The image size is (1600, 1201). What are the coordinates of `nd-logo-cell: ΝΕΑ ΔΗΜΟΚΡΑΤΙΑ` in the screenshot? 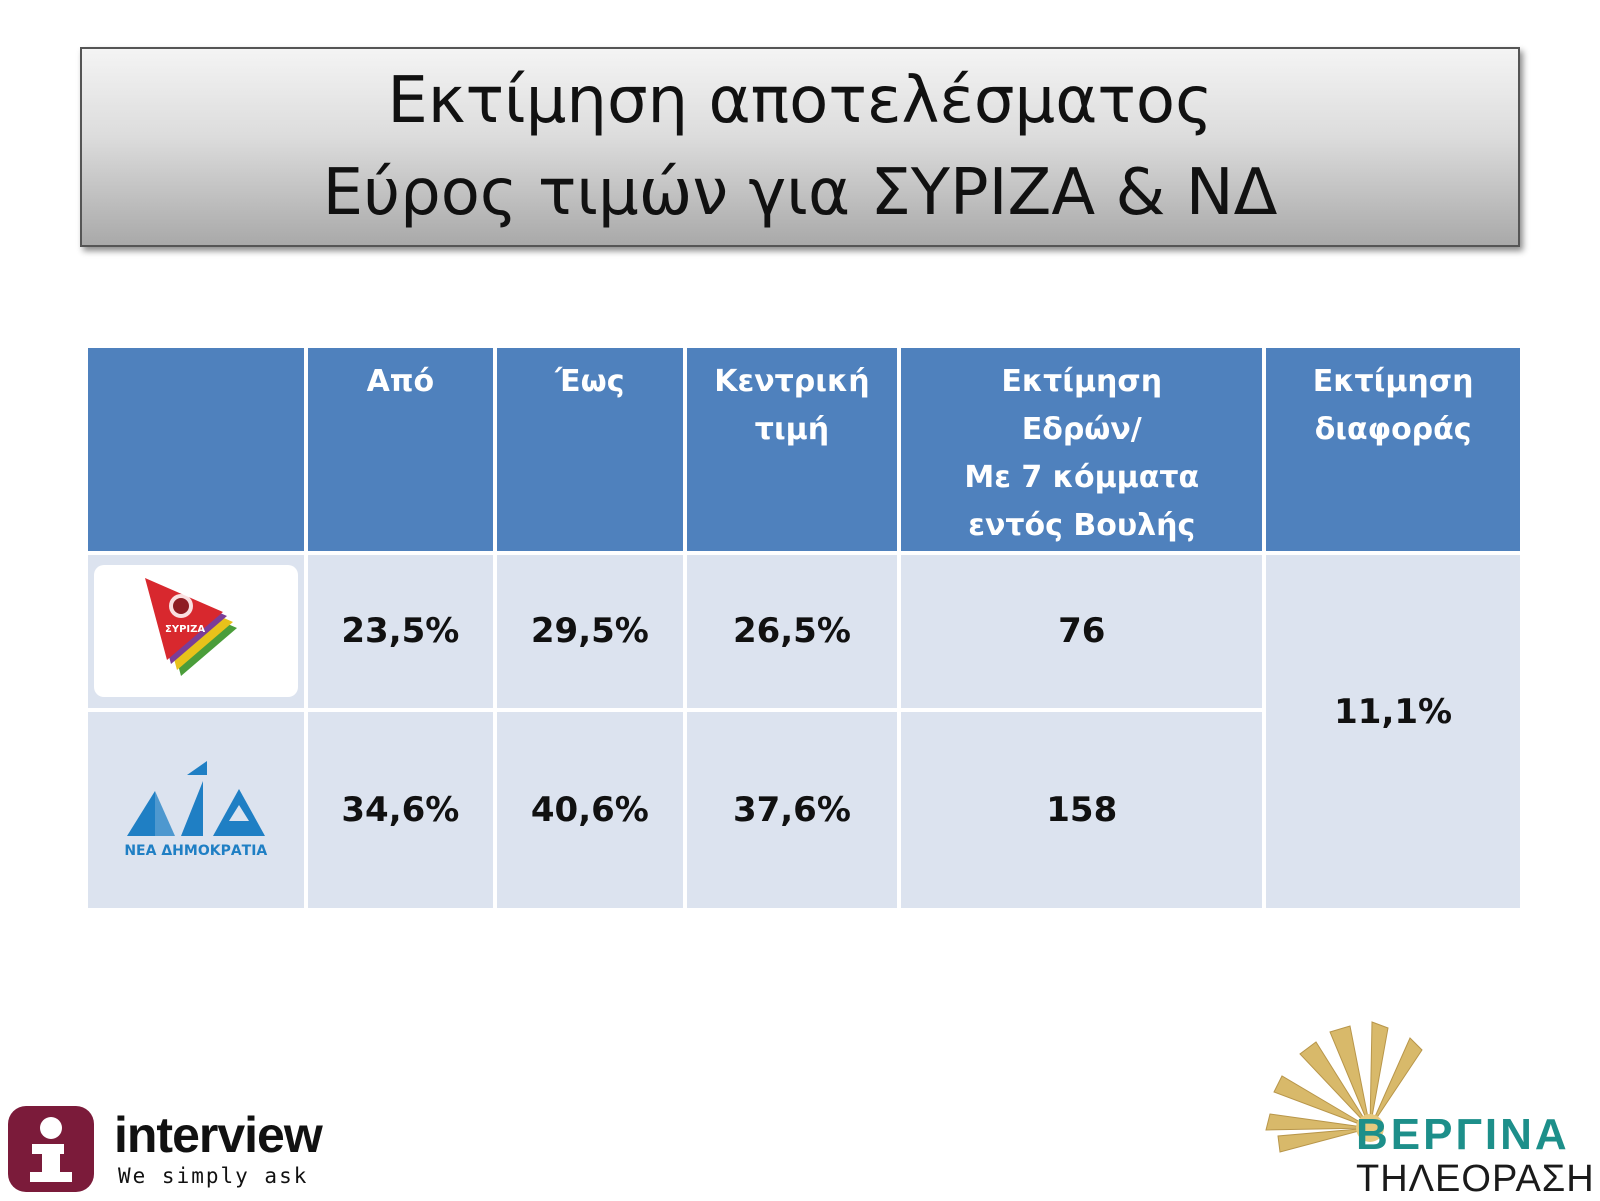 It's located at (196, 809).